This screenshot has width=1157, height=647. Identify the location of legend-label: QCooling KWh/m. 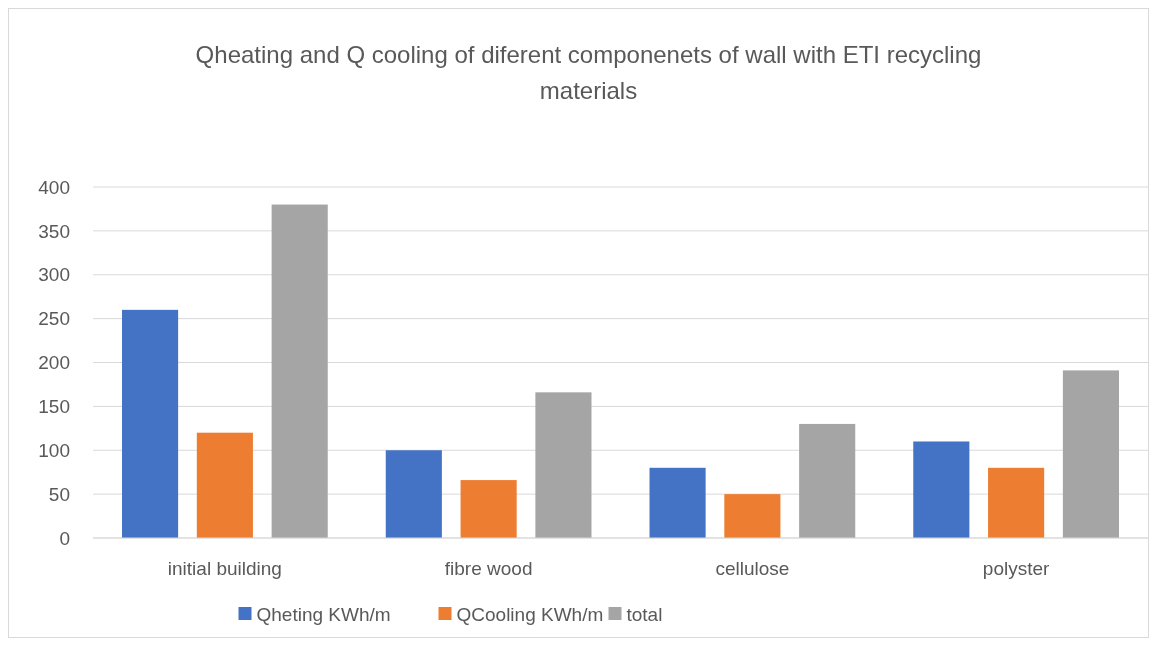
(530, 614).